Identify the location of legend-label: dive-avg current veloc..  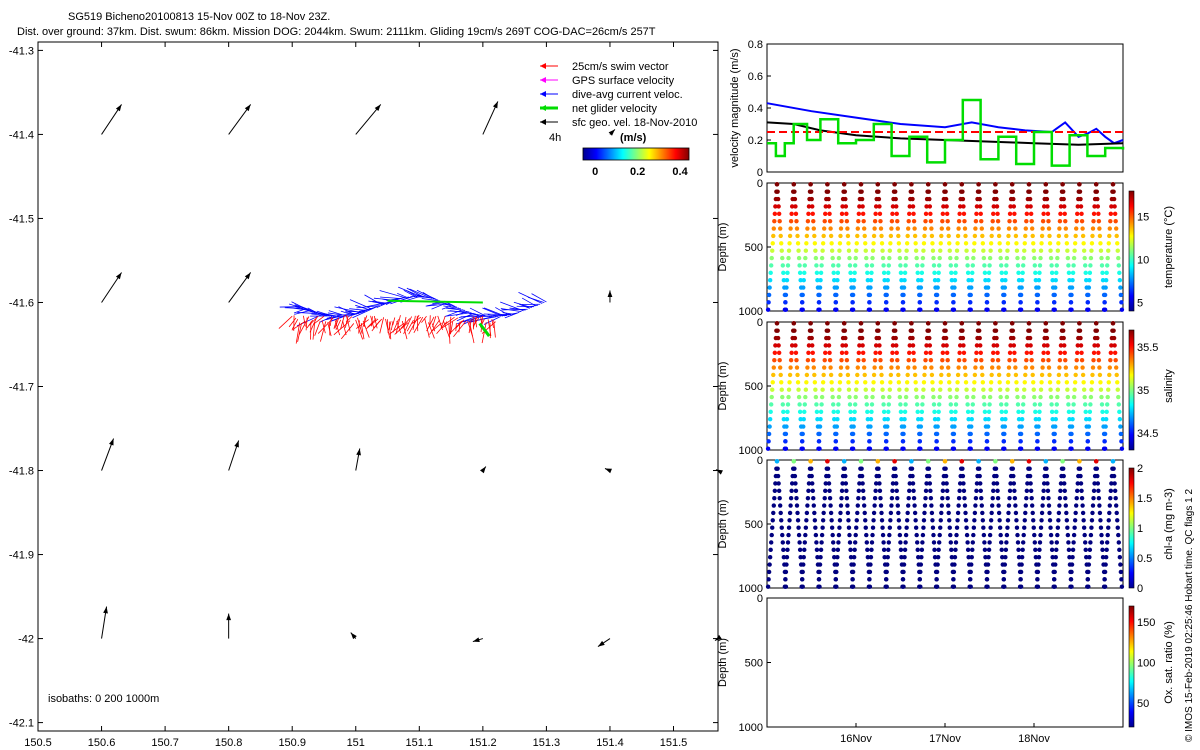
(627, 95).